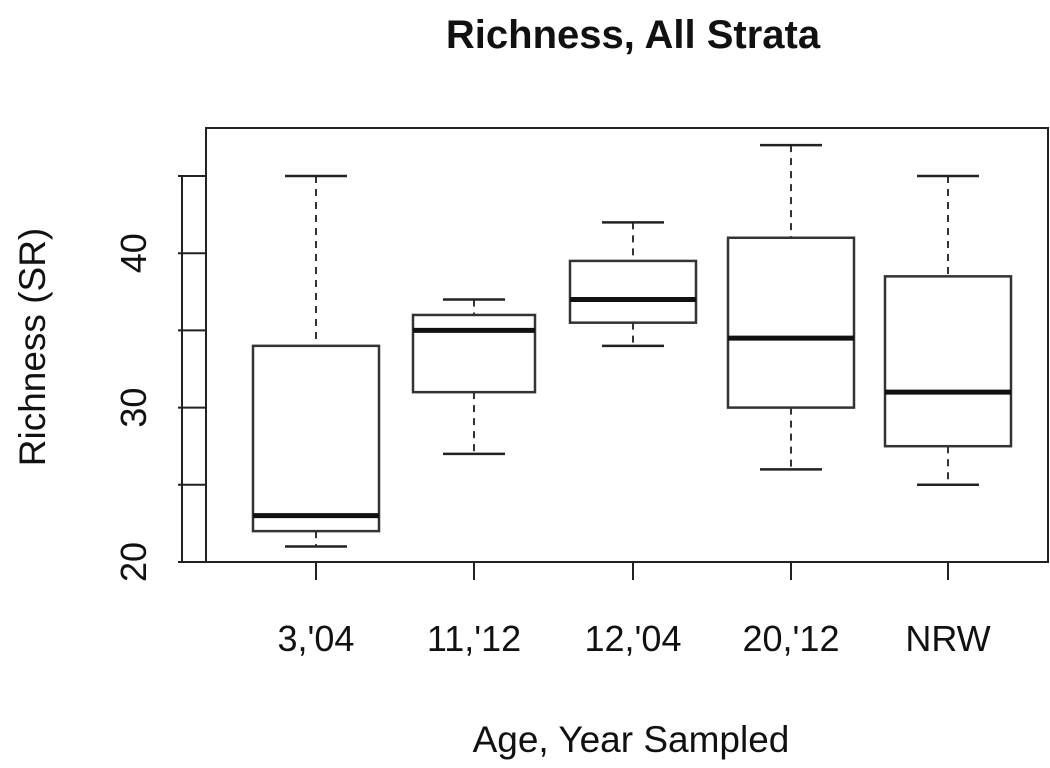 The image size is (1050, 768). I want to click on y-tick-label-30: 30, so click(133, 408).